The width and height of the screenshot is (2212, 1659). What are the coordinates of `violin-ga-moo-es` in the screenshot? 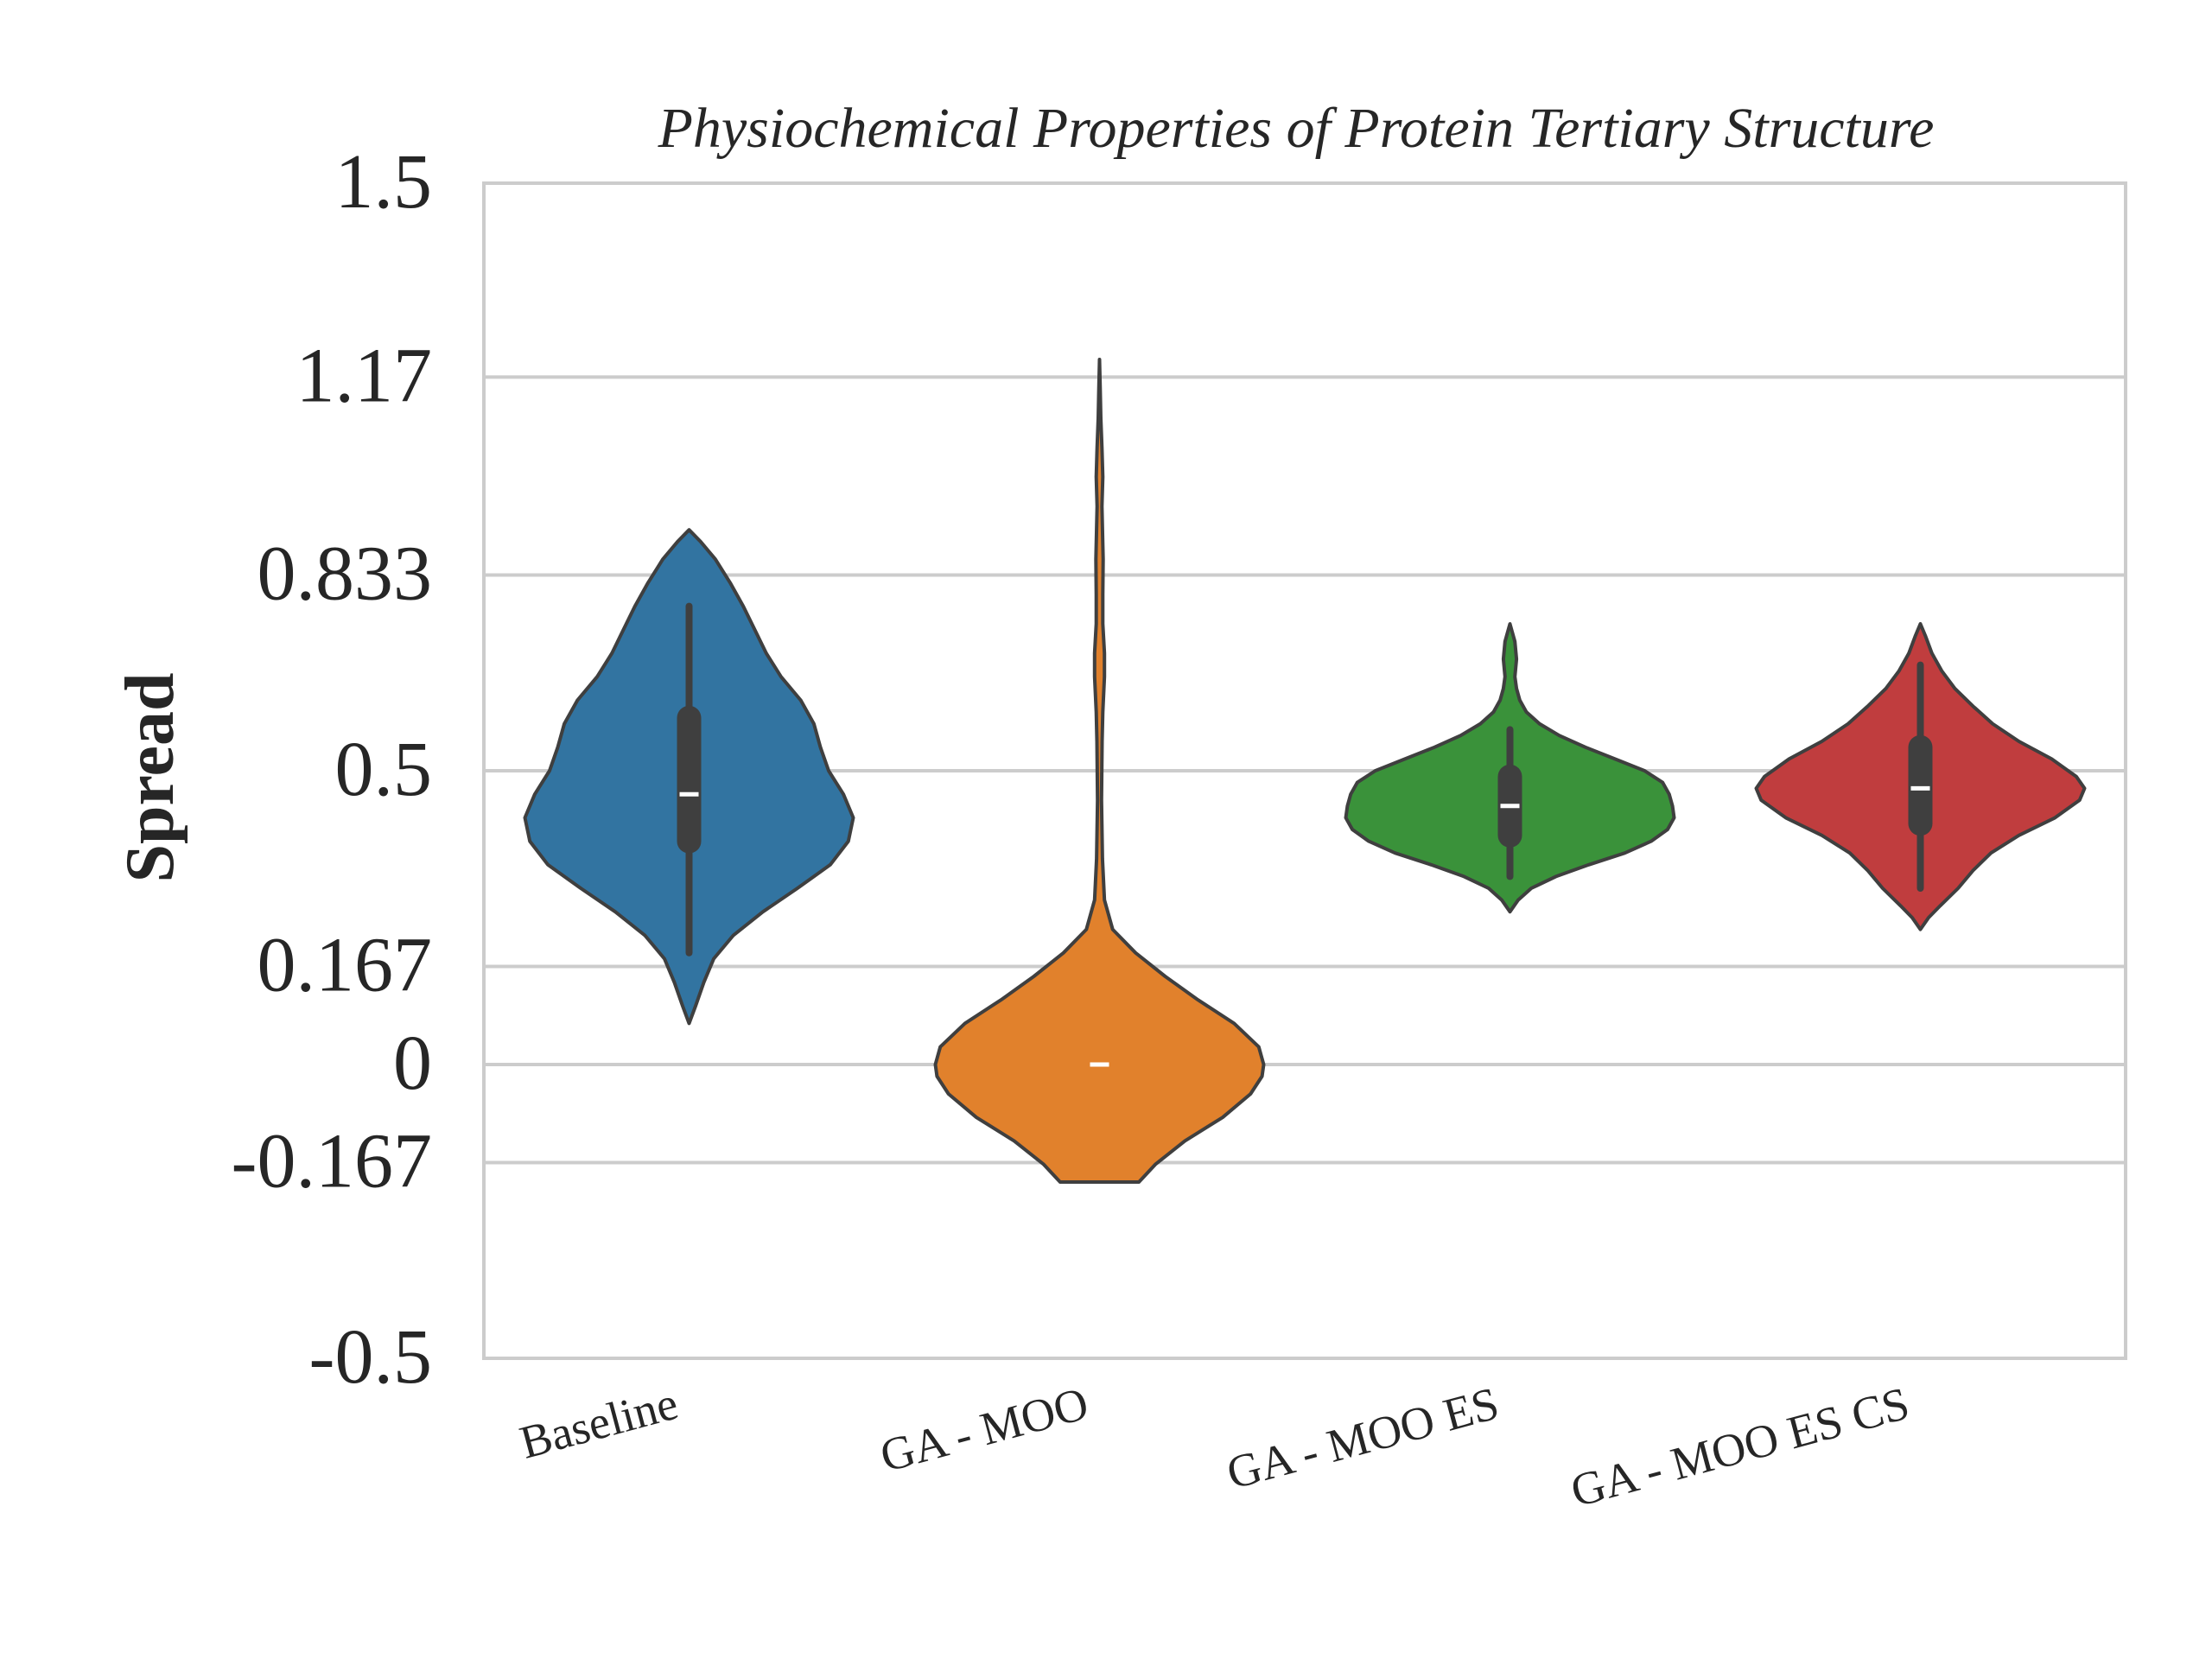 It's located at (1510, 768).